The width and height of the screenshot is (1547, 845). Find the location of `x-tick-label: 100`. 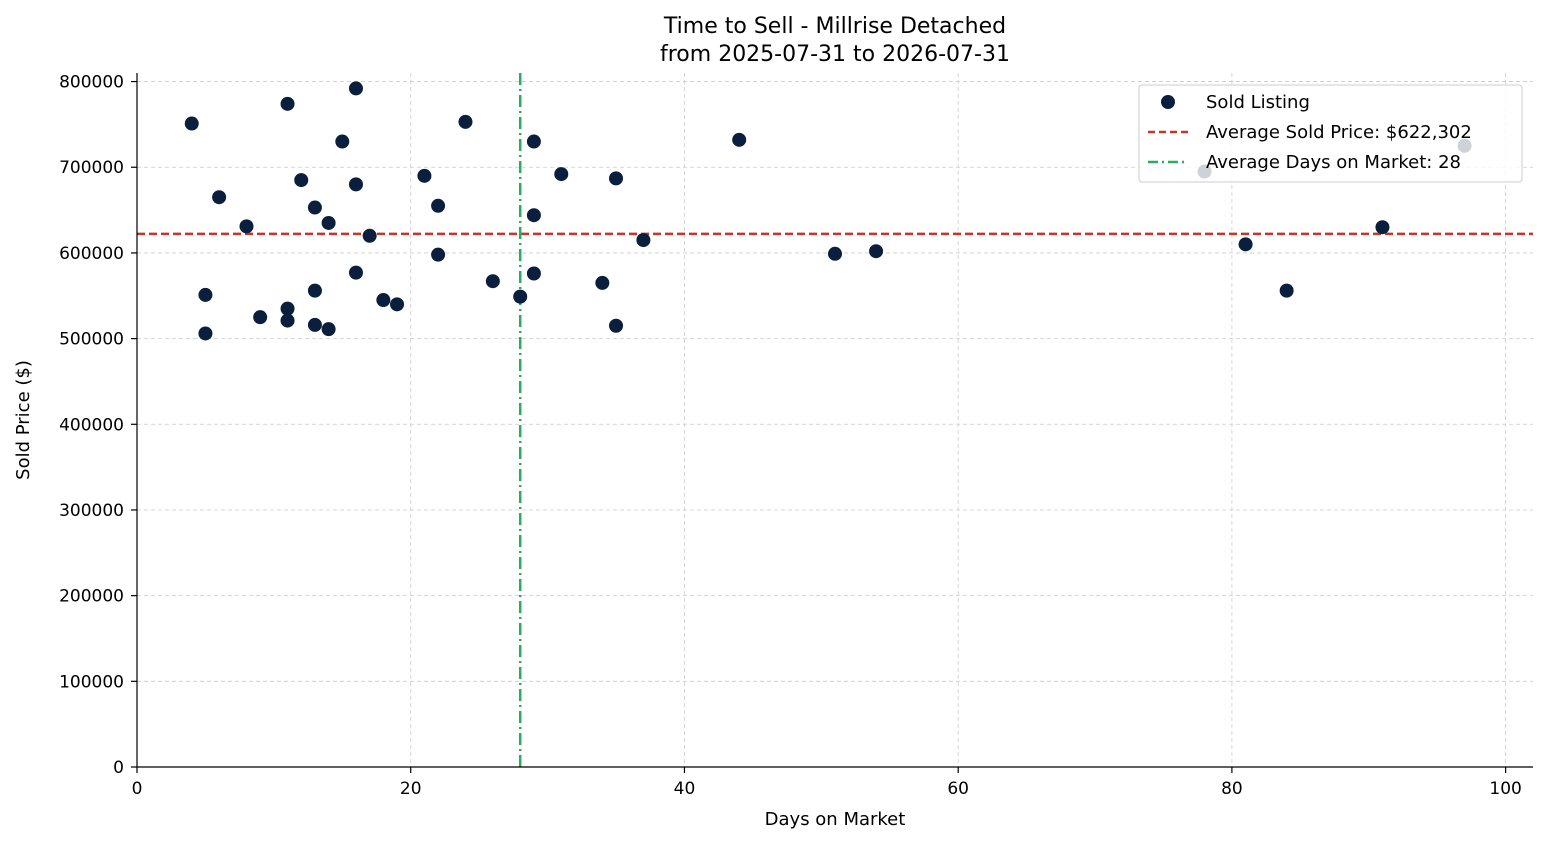

x-tick-label: 100 is located at coordinates (1505, 789).